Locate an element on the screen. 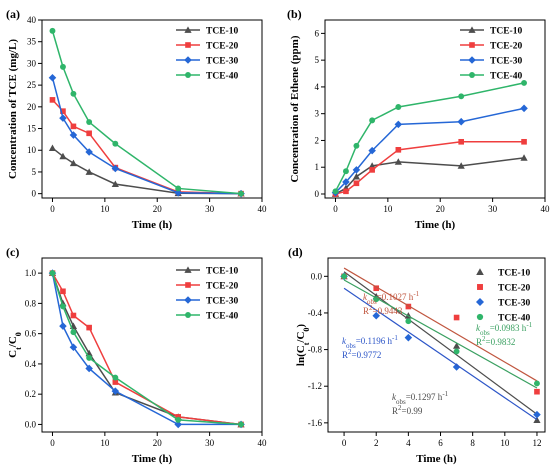 This screenshot has height=474, width=550. label-part: ) is located at coordinates (301, 326).